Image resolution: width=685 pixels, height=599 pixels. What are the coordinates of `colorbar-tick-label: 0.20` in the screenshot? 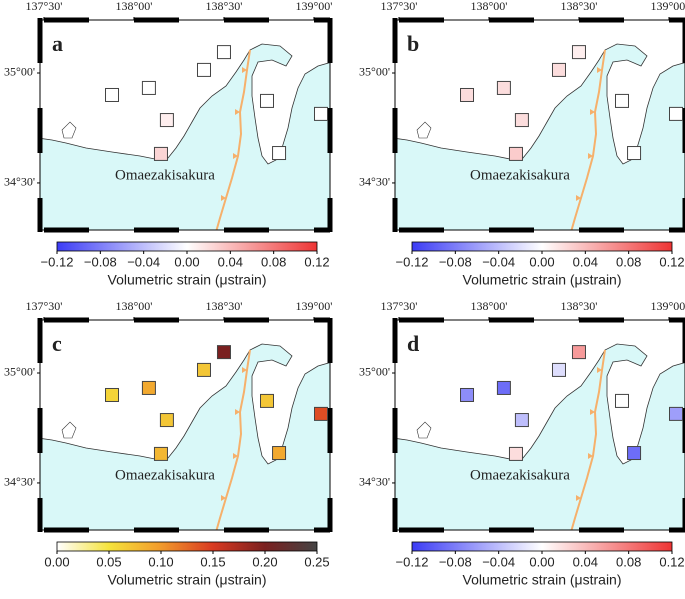 It's located at (264, 561).